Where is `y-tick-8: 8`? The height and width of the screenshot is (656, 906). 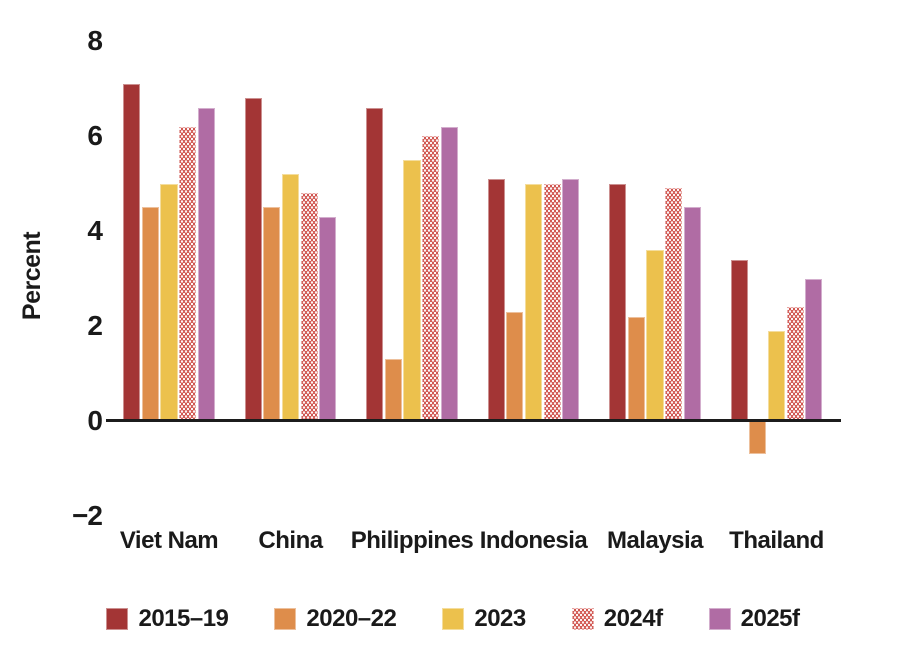 y-tick-8: 8 is located at coordinates (95, 40).